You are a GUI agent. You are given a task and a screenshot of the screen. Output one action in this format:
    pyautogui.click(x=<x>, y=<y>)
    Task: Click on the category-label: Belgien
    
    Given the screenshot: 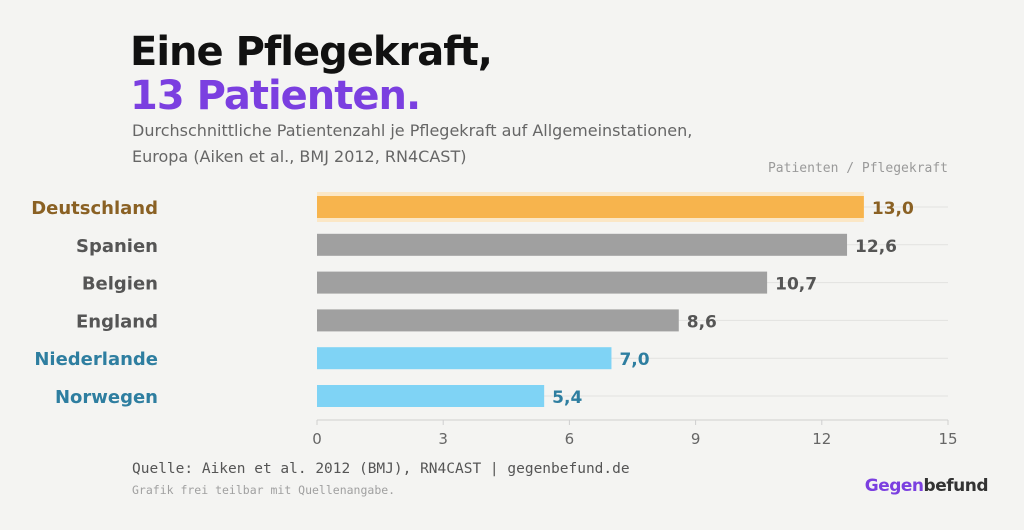 What is the action you would take?
    pyautogui.click(x=120, y=284)
    